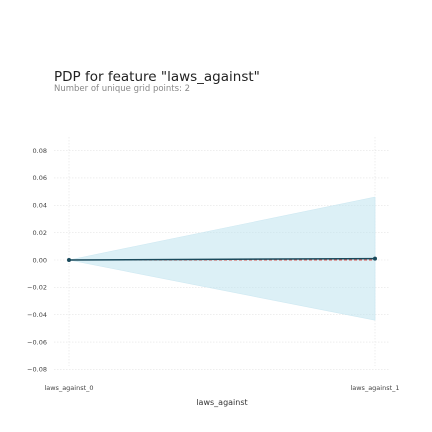 Image resolution: width=432 pixels, height=432 pixels. What do you see at coordinates (37, 315) in the screenshot?
I see `y-tick-label: −0.04` at bounding box center [37, 315].